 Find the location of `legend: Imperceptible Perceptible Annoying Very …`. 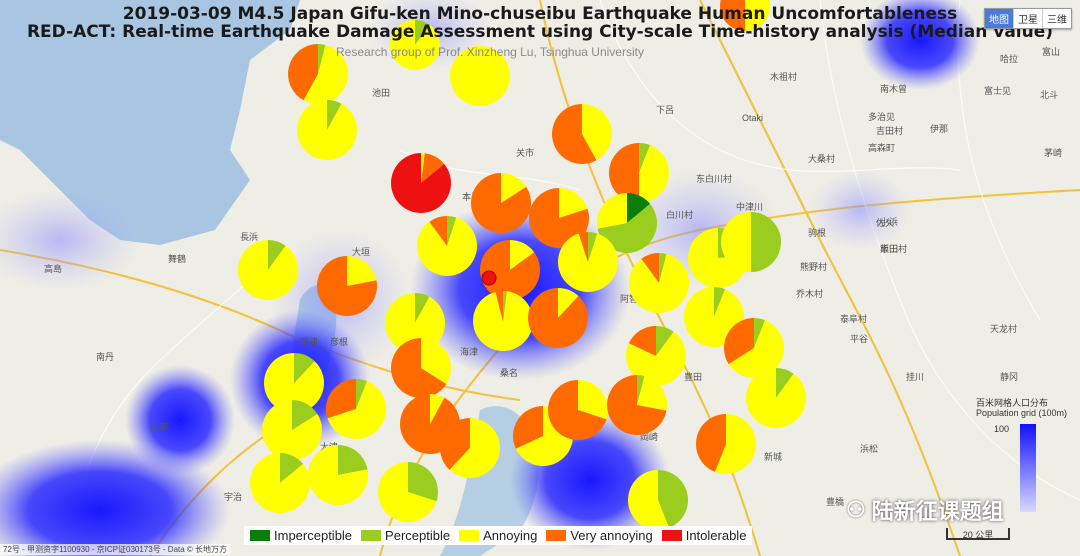

legend: Imperceptible Perceptible Annoying Very … is located at coordinates (498, 535).